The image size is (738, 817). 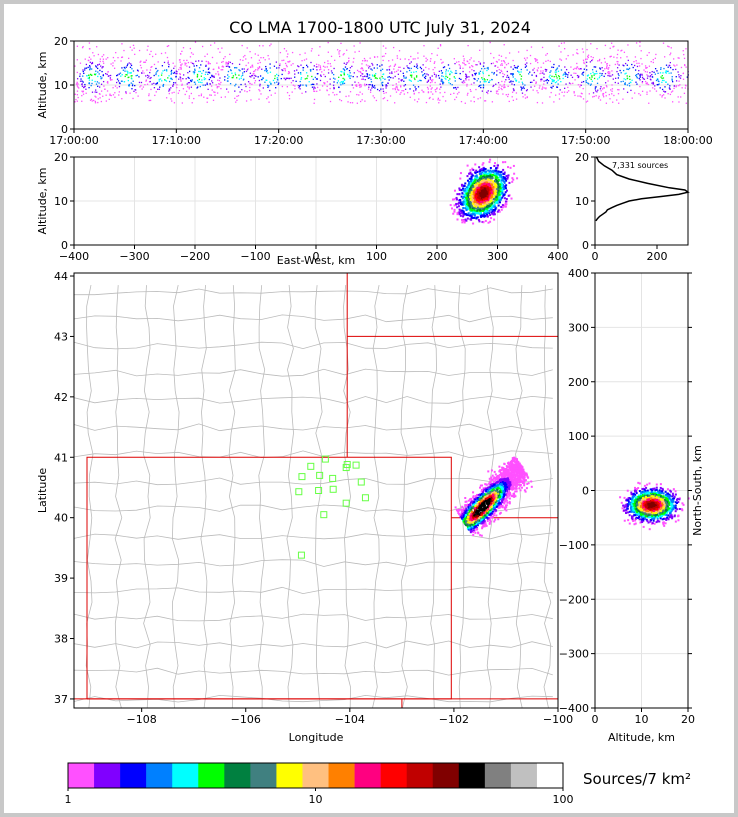 What do you see at coordinates (641, 201) in the screenshot?
I see `axes-frame` at bounding box center [641, 201].